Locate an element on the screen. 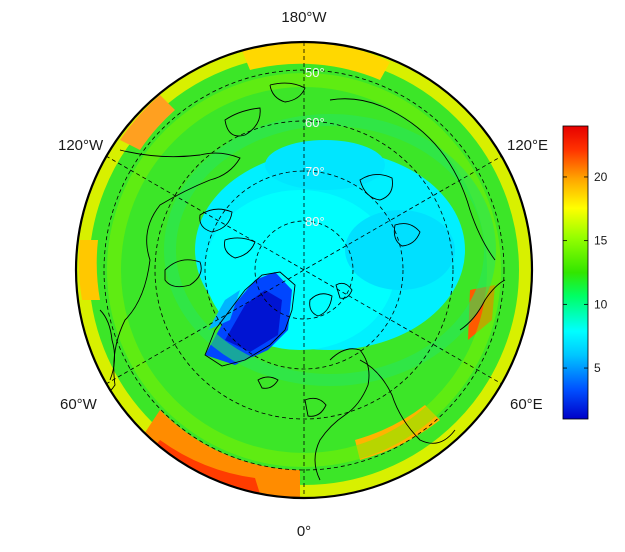  colorbar-tick-label: 15 is located at coordinates (601, 241).